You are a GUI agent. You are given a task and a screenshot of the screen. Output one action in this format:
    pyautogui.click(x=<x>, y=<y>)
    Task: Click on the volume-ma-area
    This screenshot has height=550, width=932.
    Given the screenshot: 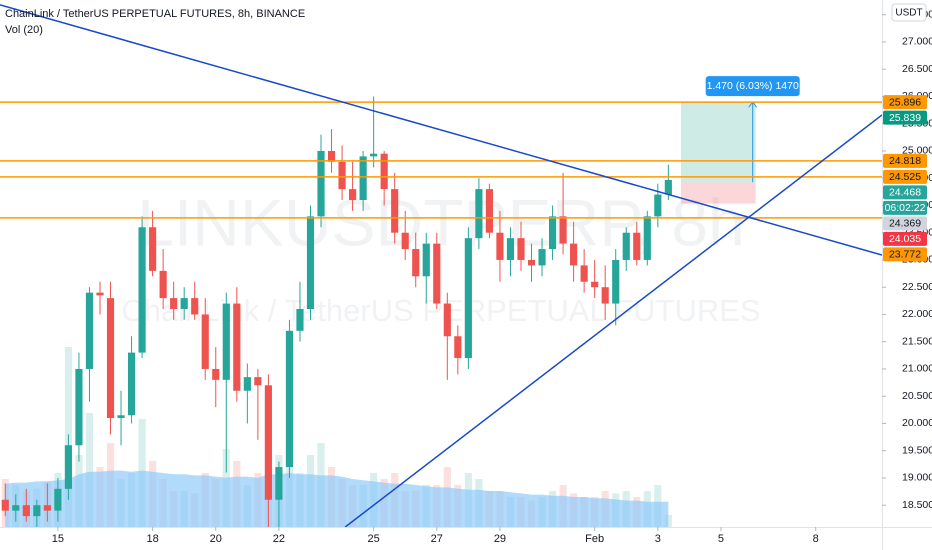 What is the action you would take?
    pyautogui.click(x=337, y=498)
    